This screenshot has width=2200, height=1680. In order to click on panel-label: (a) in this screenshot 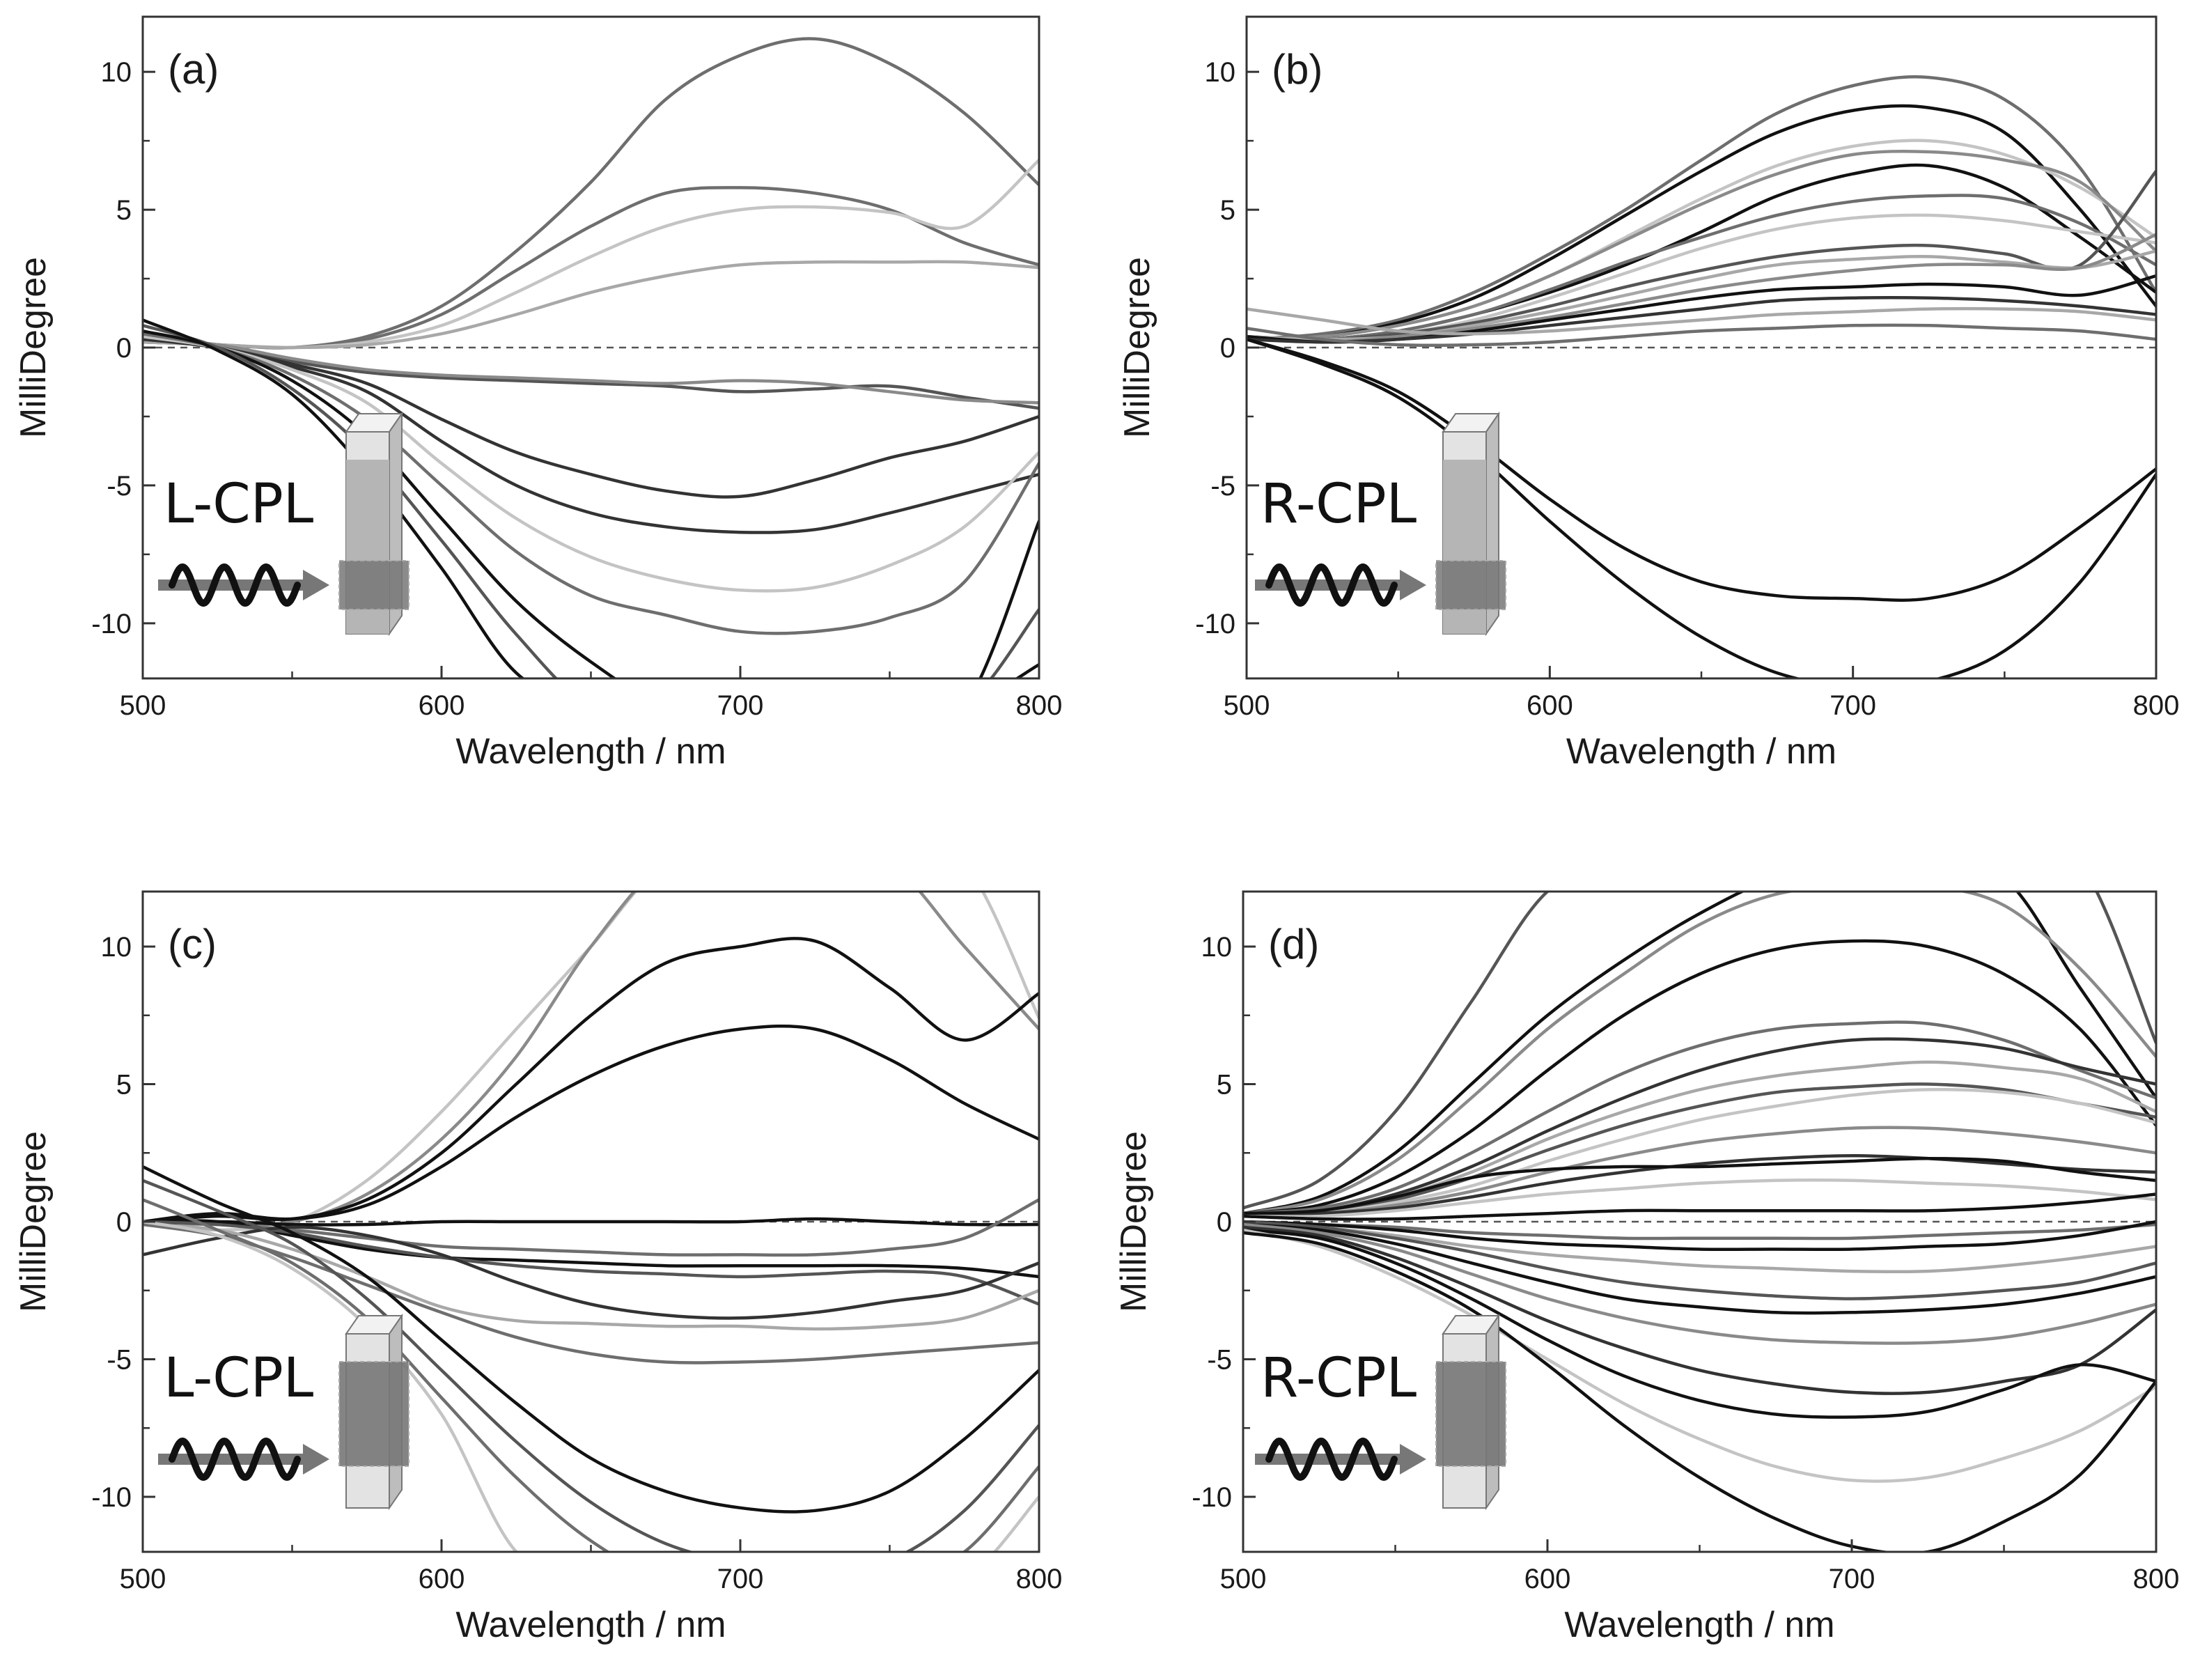, I will do `click(193, 69)`.